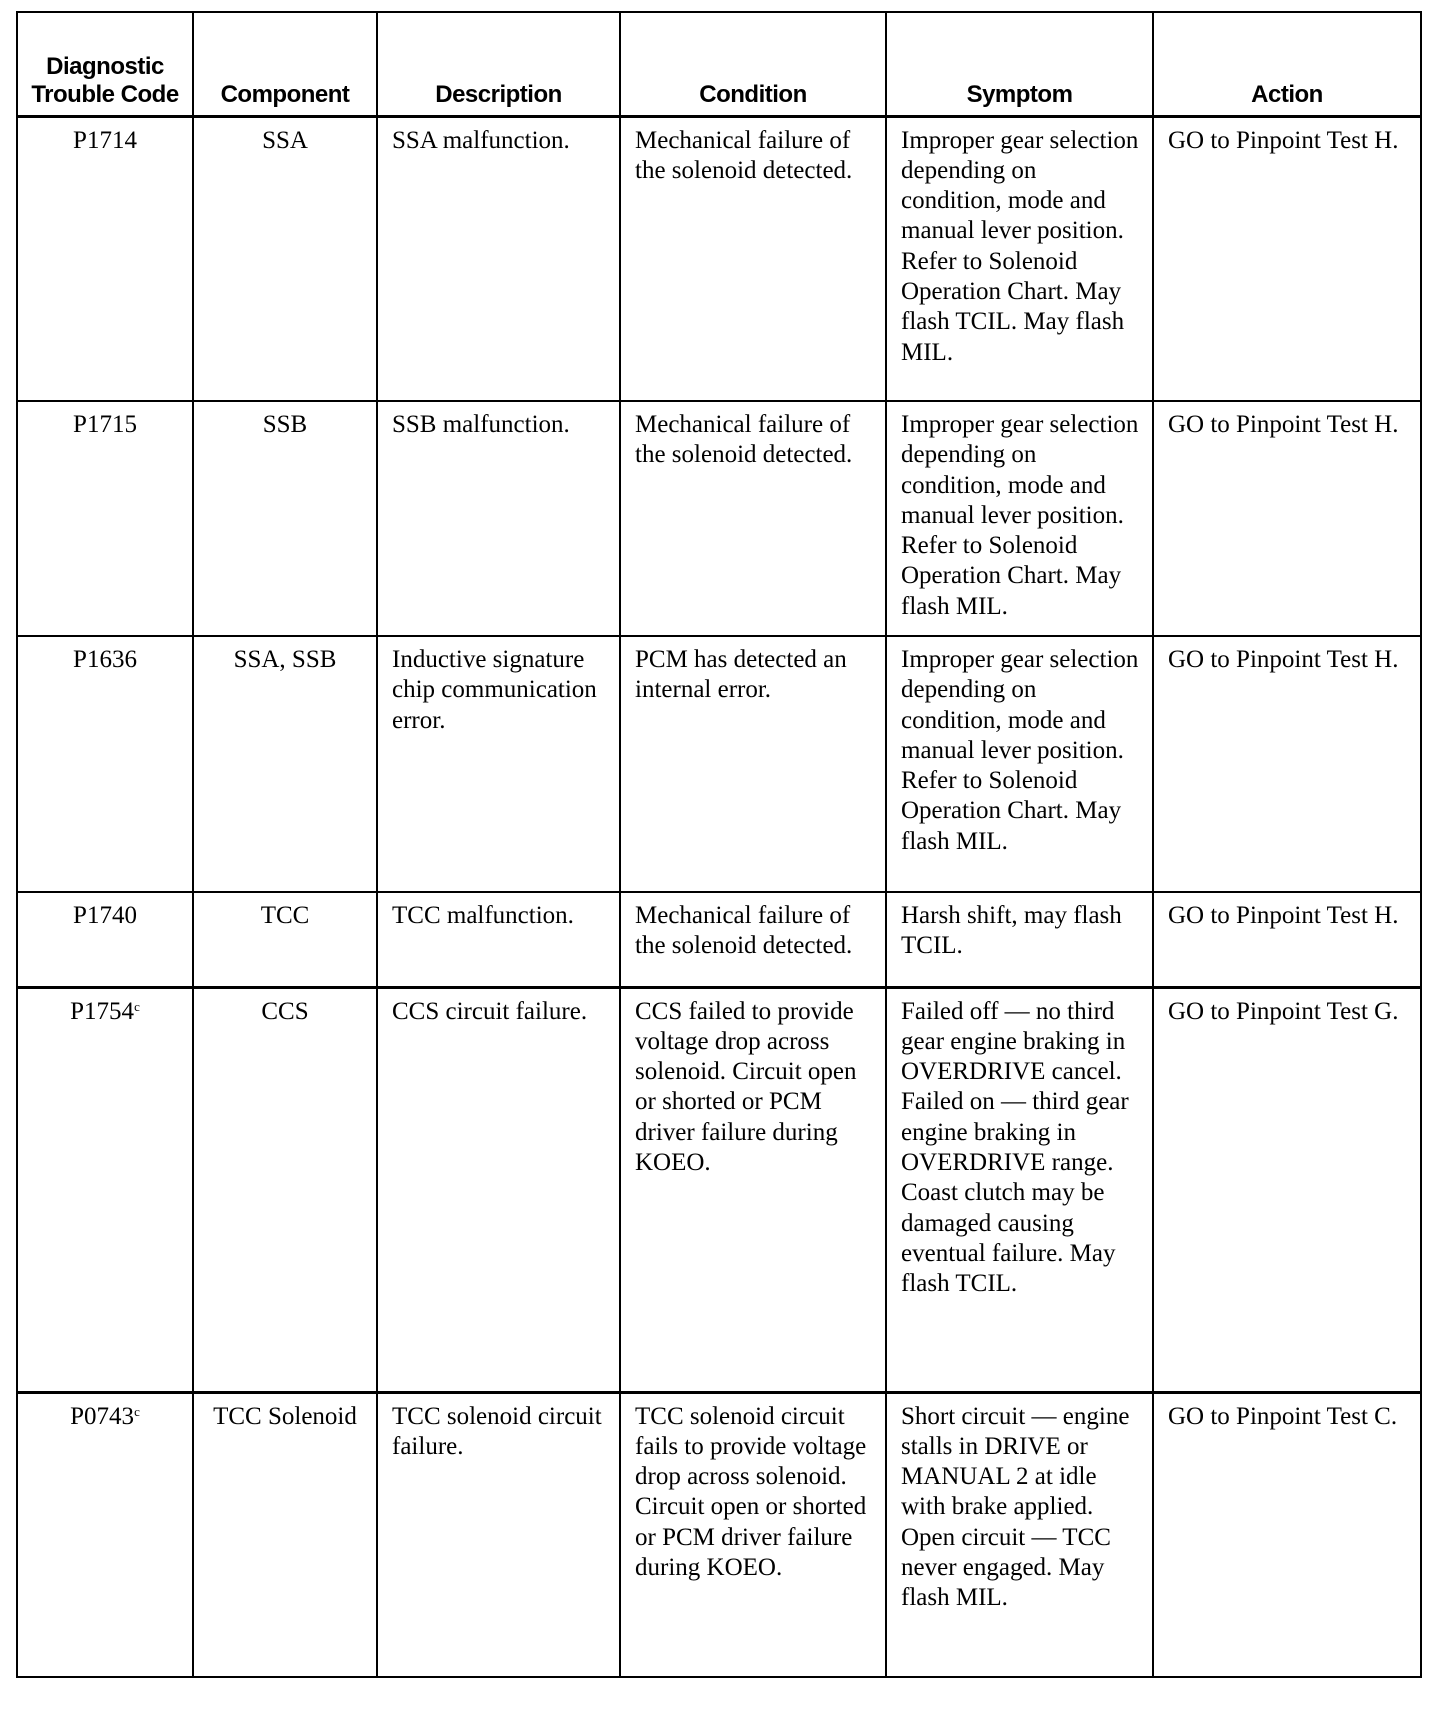  Describe the element at coordinates (102, 1011) in the screenshot. I see `dtc-cell-text: P1754` at that location.